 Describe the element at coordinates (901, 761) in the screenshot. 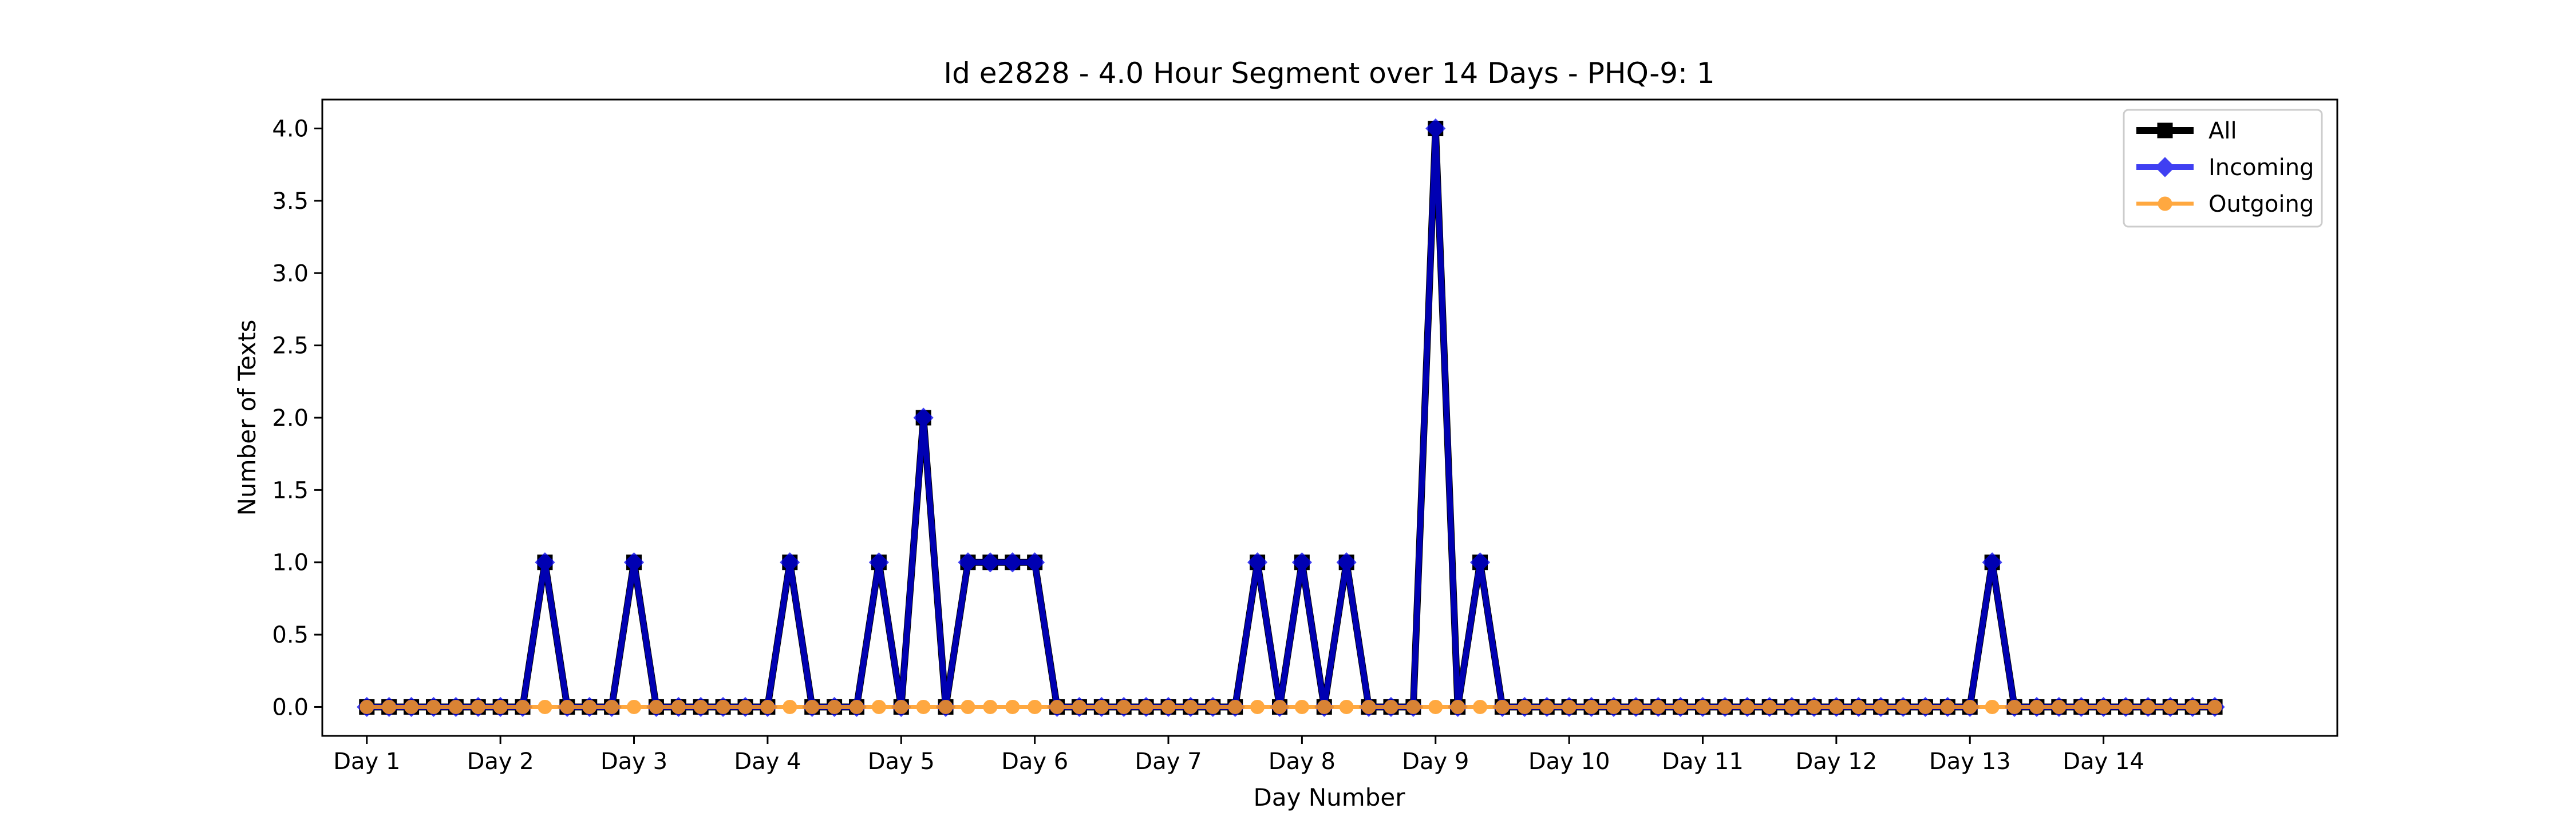

I see `x-tick-label: Day 5` at that location.